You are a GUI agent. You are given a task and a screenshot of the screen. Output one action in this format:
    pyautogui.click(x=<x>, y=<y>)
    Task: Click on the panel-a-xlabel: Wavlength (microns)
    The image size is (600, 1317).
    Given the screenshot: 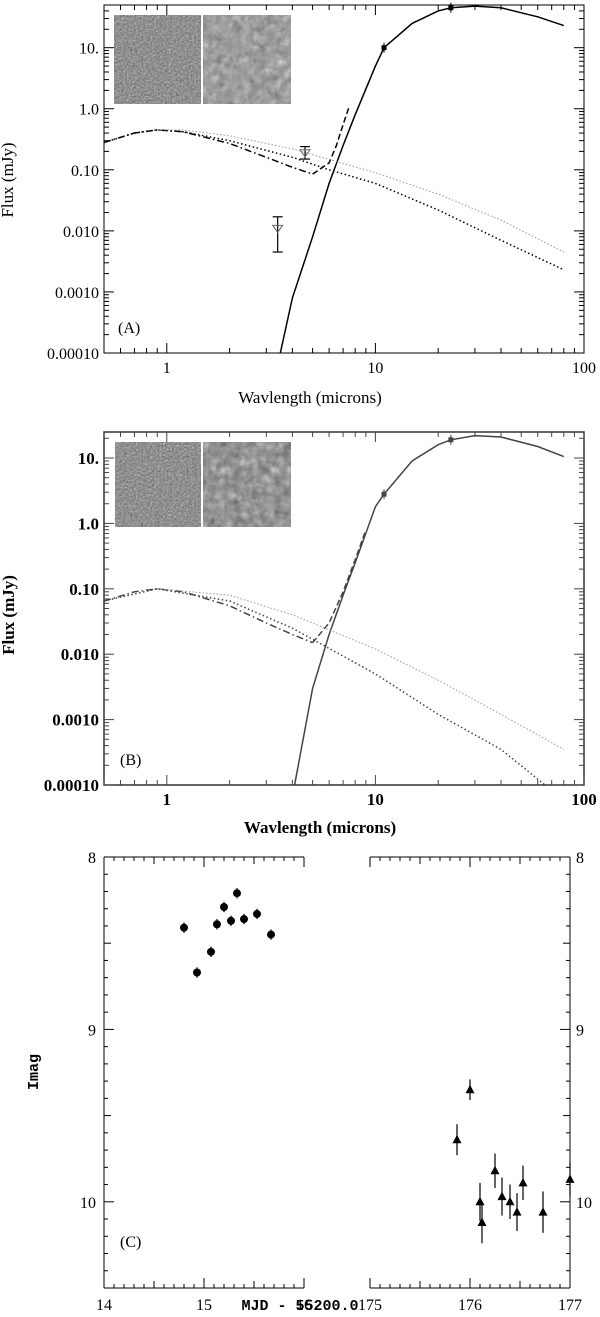 What is the action you would take?
    pyautogui.click(x=310, y=397)
    